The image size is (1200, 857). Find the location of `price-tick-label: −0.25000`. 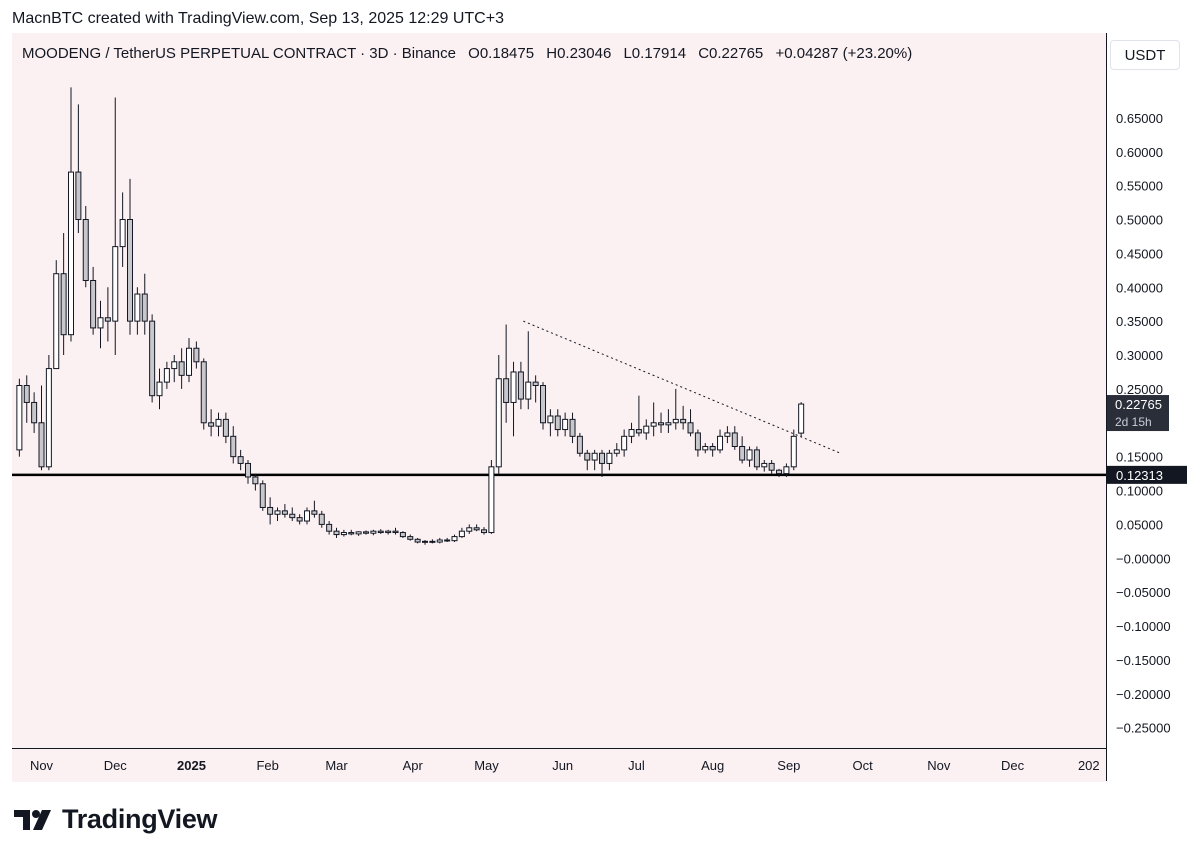

price-tick-label: −0.25000 is located at coordinates (1143, 728).